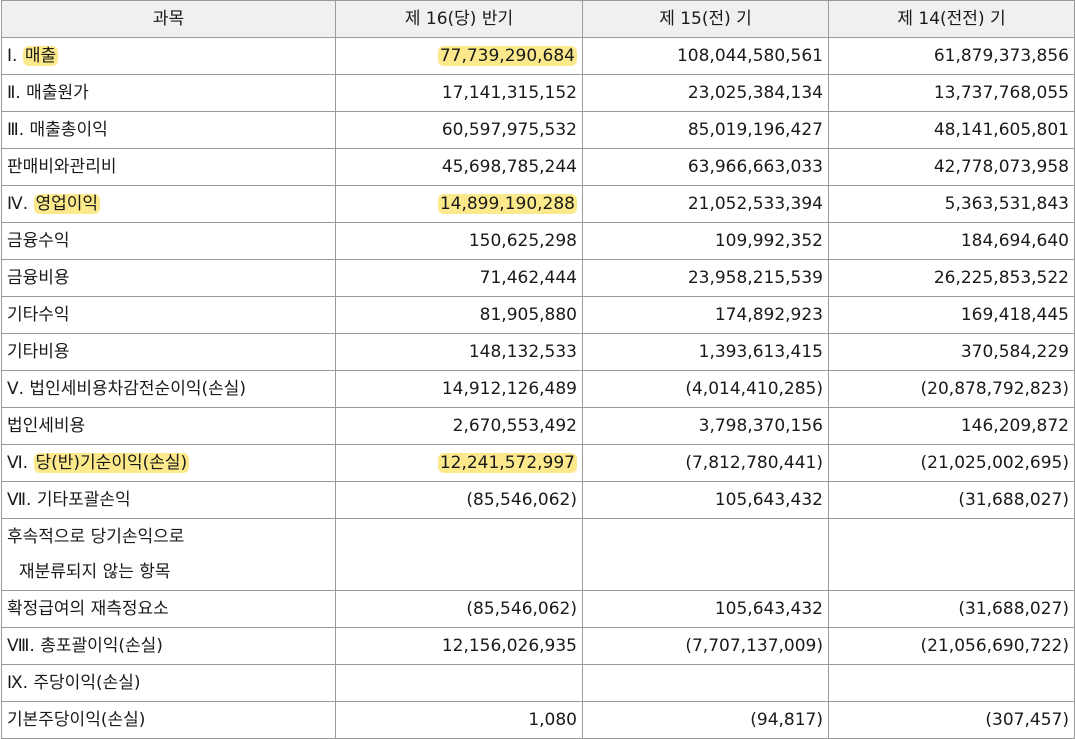  I want to click on account-name: 금융수익, so click(38, 241).